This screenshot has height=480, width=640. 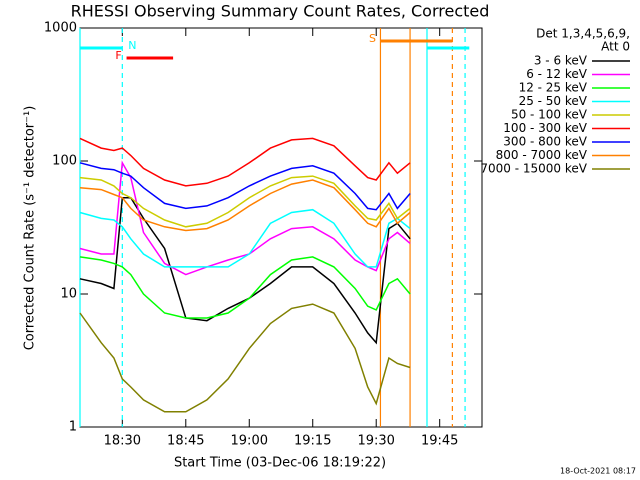 I want to click on x-tick-label: 19:00, so click(x=249, y=441).